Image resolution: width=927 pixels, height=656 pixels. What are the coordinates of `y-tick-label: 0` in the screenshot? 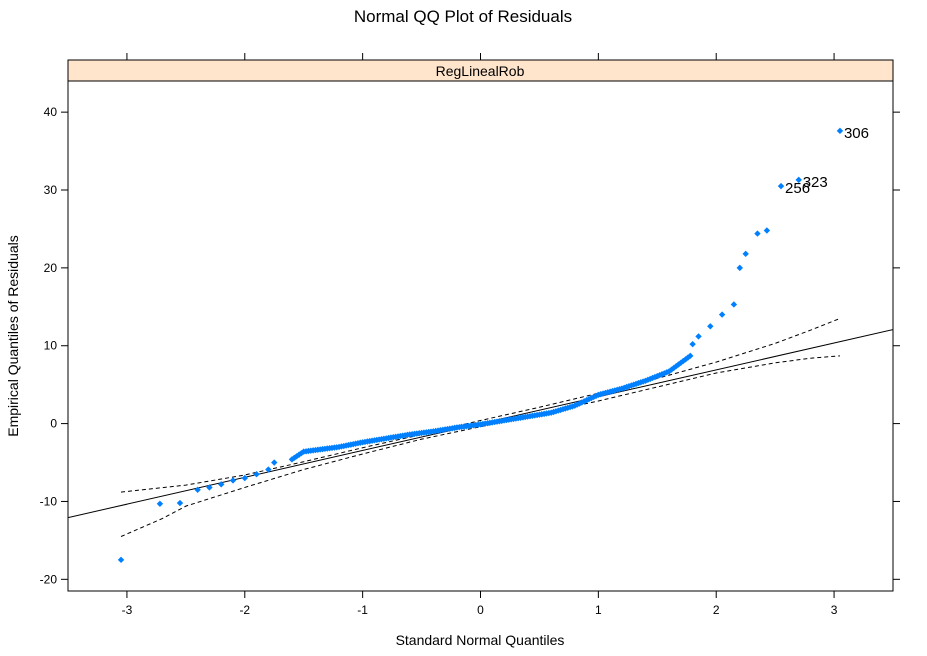 It's located at (53, 424).